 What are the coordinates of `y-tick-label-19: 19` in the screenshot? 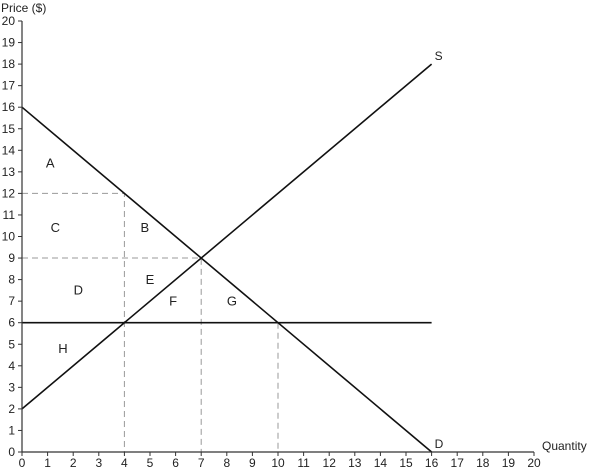 It's located at (9, 43).